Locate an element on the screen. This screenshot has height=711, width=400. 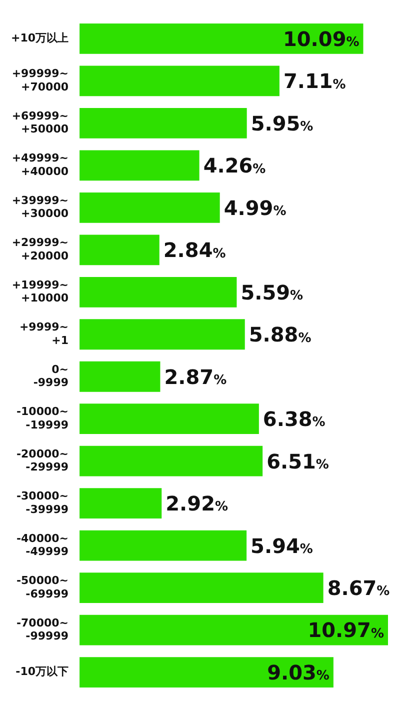
data-label: 4.99% is located at coordinates (255, 208).